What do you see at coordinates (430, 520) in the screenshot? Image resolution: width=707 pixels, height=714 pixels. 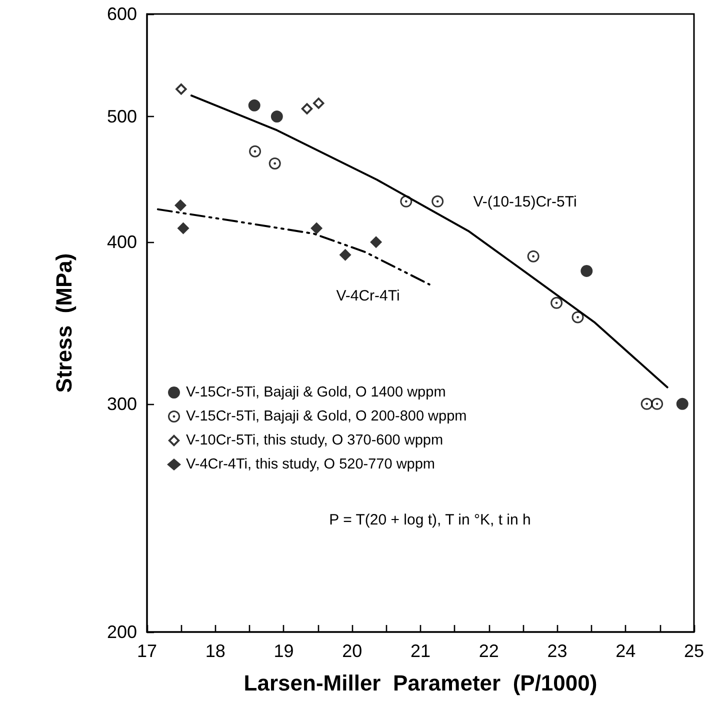 I see `annotation: P = T(20 + log t), T in °K, t in h` at bounding box center [430, 520].